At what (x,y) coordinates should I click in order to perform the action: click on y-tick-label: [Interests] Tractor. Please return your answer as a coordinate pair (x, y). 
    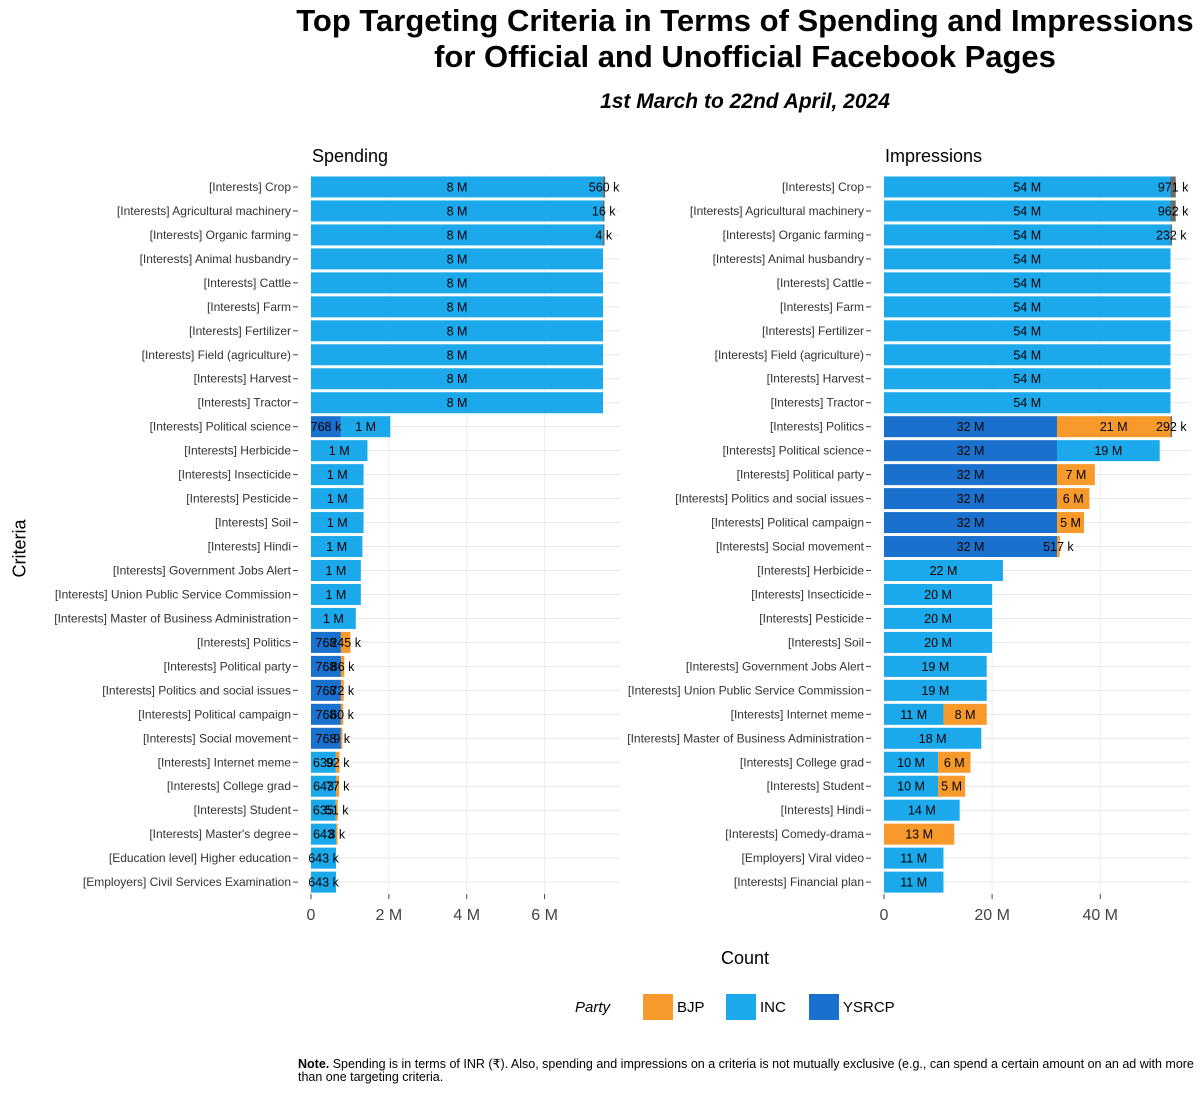
    Looking at the image, I should click on (244, 403).